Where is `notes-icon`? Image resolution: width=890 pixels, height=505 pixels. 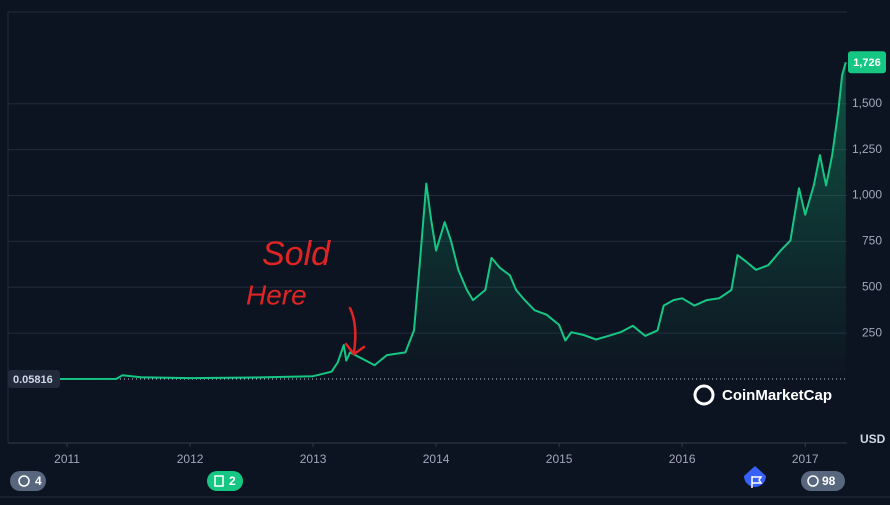
notes-icon is located at coordinates (219, 481).